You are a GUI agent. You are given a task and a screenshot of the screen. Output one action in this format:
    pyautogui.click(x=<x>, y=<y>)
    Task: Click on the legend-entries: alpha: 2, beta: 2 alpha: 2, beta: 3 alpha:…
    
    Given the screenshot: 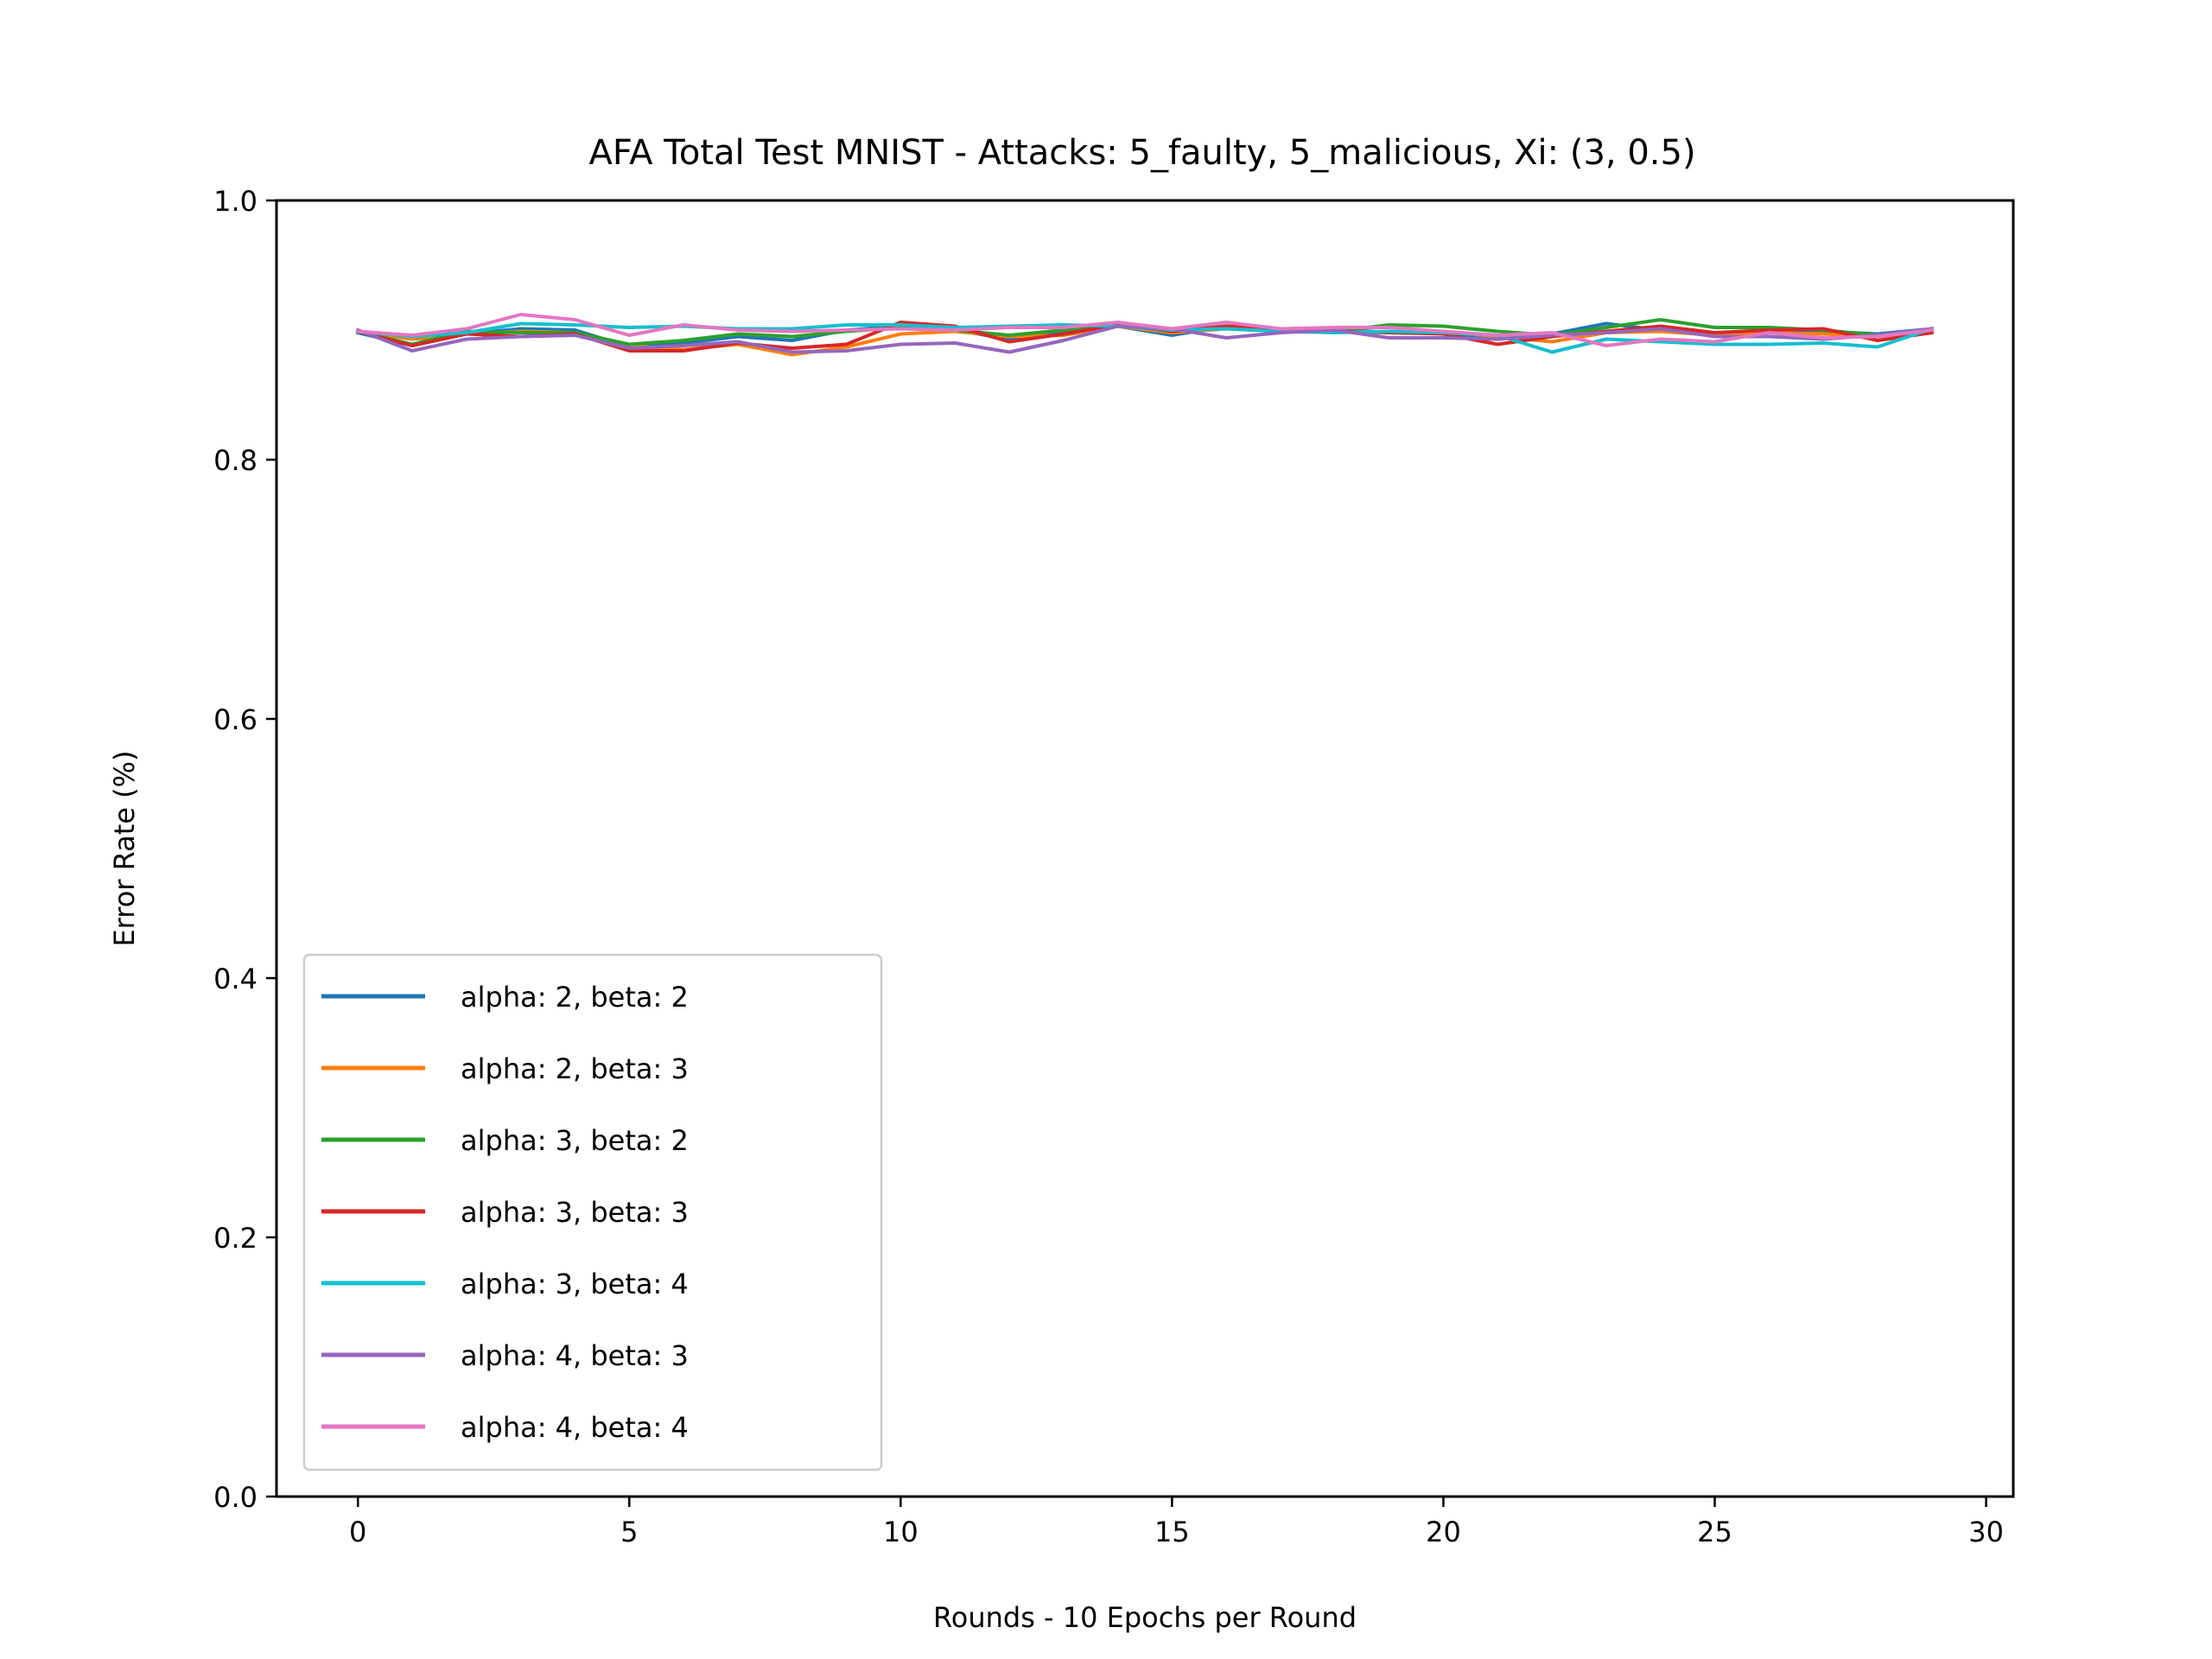 What is the action you would take?
    pyautogui.click(x=505, y=1212)
    